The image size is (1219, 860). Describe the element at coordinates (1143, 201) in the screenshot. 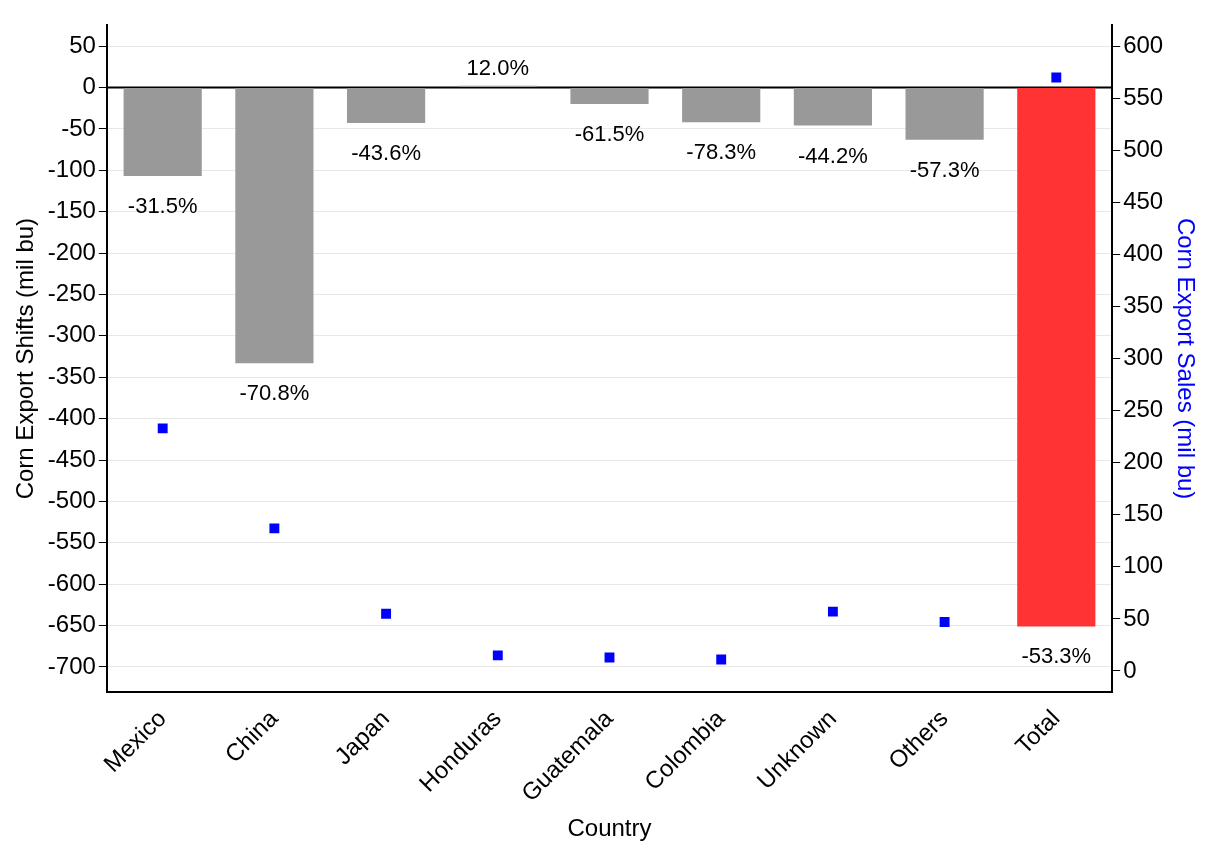

I see `y2-tick-label: 450` at that location.